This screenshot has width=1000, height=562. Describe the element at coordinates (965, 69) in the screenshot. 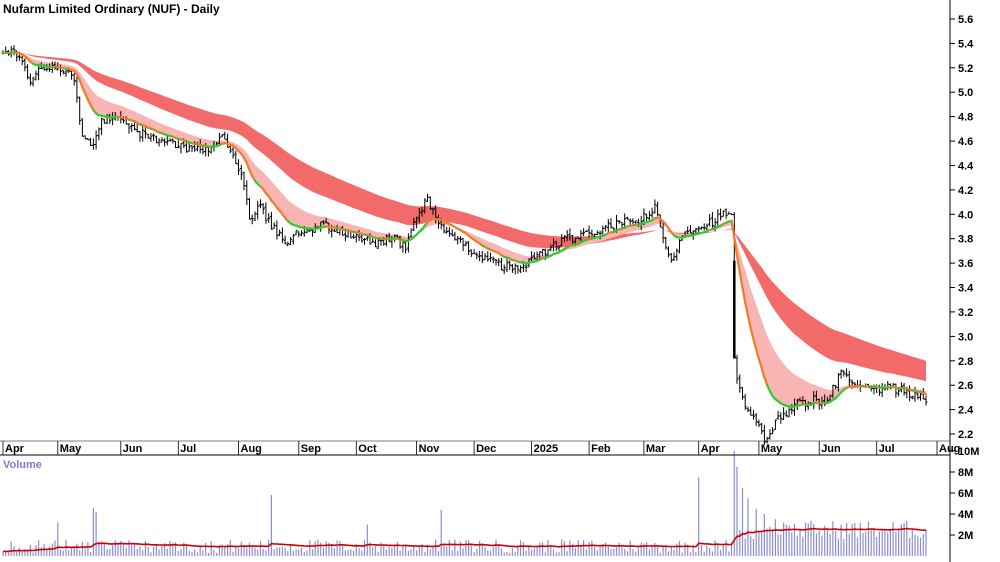

I see `price-y-tick-label: 5.2` at that location.